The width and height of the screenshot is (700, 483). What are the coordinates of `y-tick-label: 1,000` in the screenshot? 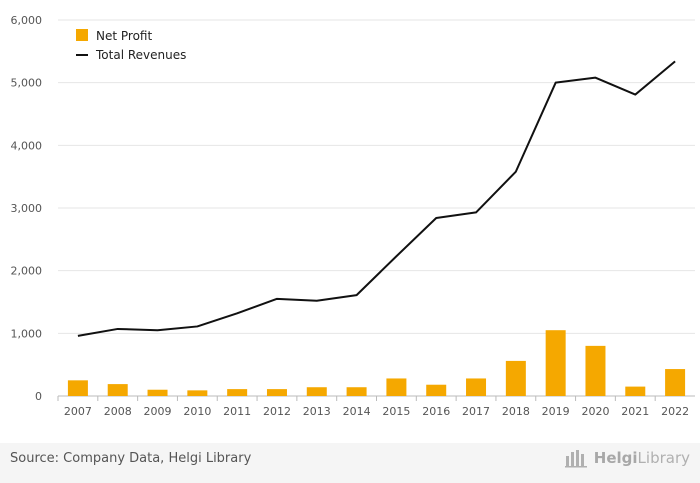 It's located at (27, 333).